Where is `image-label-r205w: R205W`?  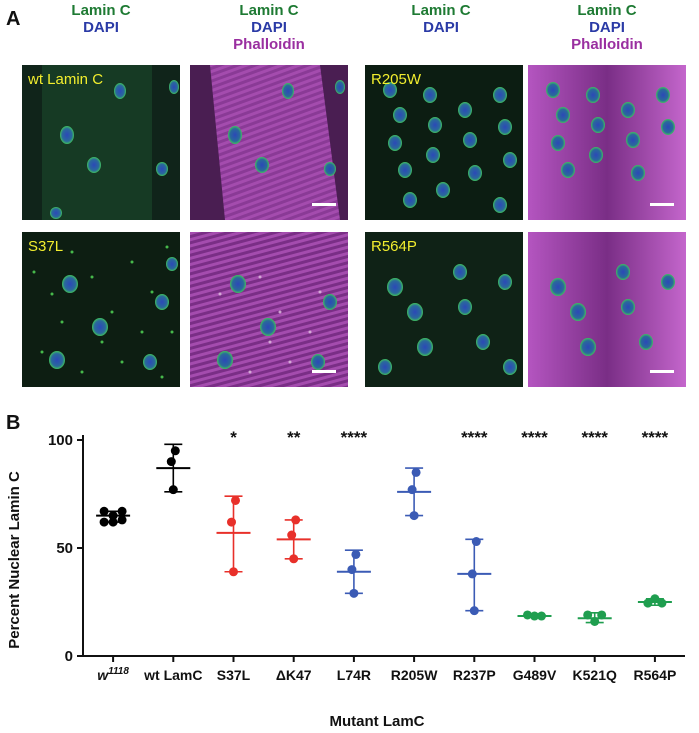 image-label-r205w: R205W is located at coordinates (396, 79).